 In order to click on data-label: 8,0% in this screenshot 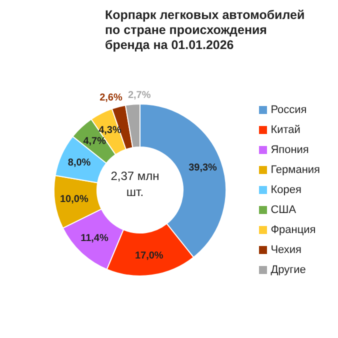, I will do `click(79, 162)`.